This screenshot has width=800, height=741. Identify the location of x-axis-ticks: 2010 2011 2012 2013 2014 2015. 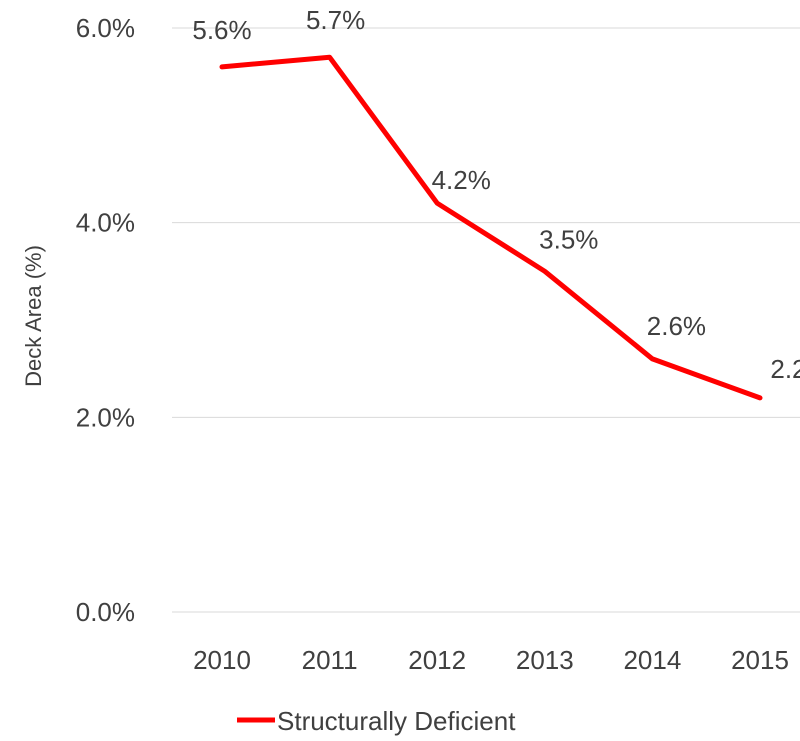
(491, 660).